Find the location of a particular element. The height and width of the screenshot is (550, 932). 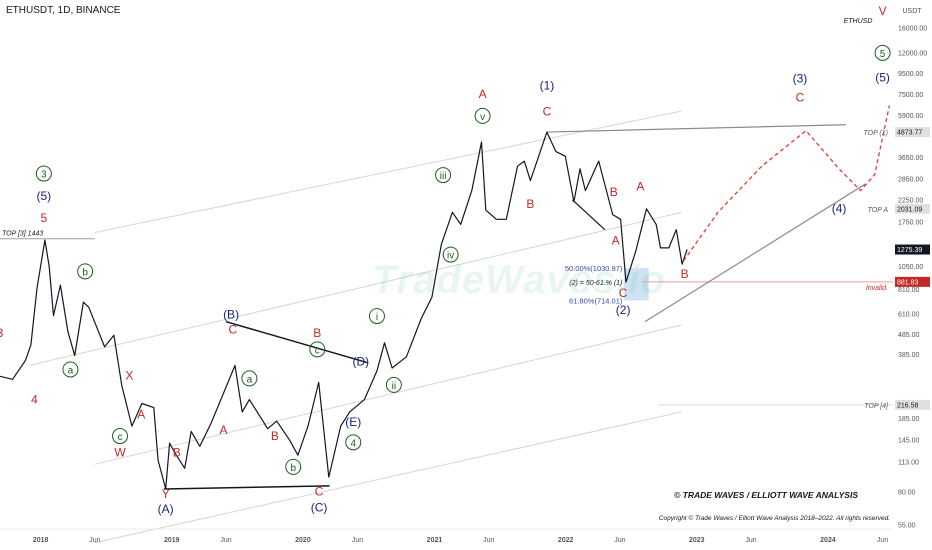

y-tick-label: 485.00 is located at coordinates (909, 335).